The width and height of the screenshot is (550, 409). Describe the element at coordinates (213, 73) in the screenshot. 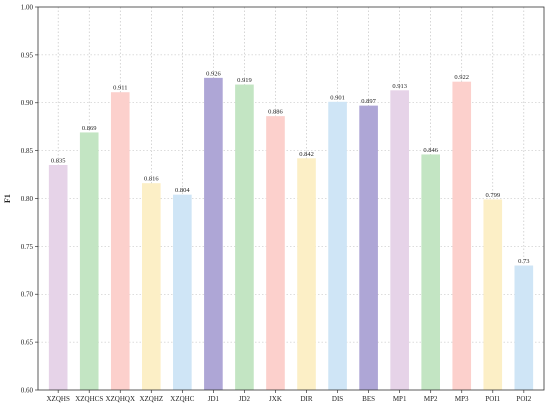

I see `data-label-jd1: 0.926` at that location.